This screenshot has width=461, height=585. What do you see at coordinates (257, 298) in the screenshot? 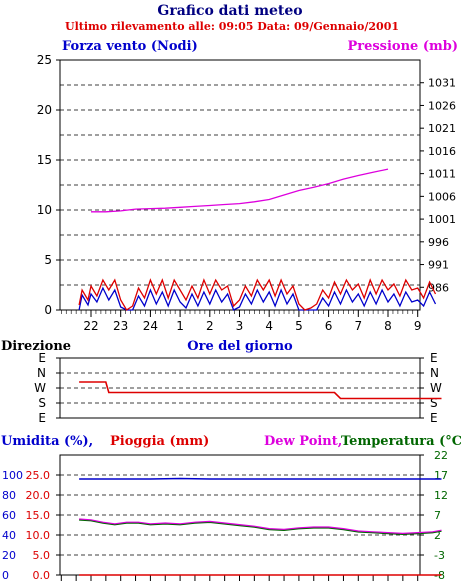
I see `wind-series-line` at bounding box center [257, 298].